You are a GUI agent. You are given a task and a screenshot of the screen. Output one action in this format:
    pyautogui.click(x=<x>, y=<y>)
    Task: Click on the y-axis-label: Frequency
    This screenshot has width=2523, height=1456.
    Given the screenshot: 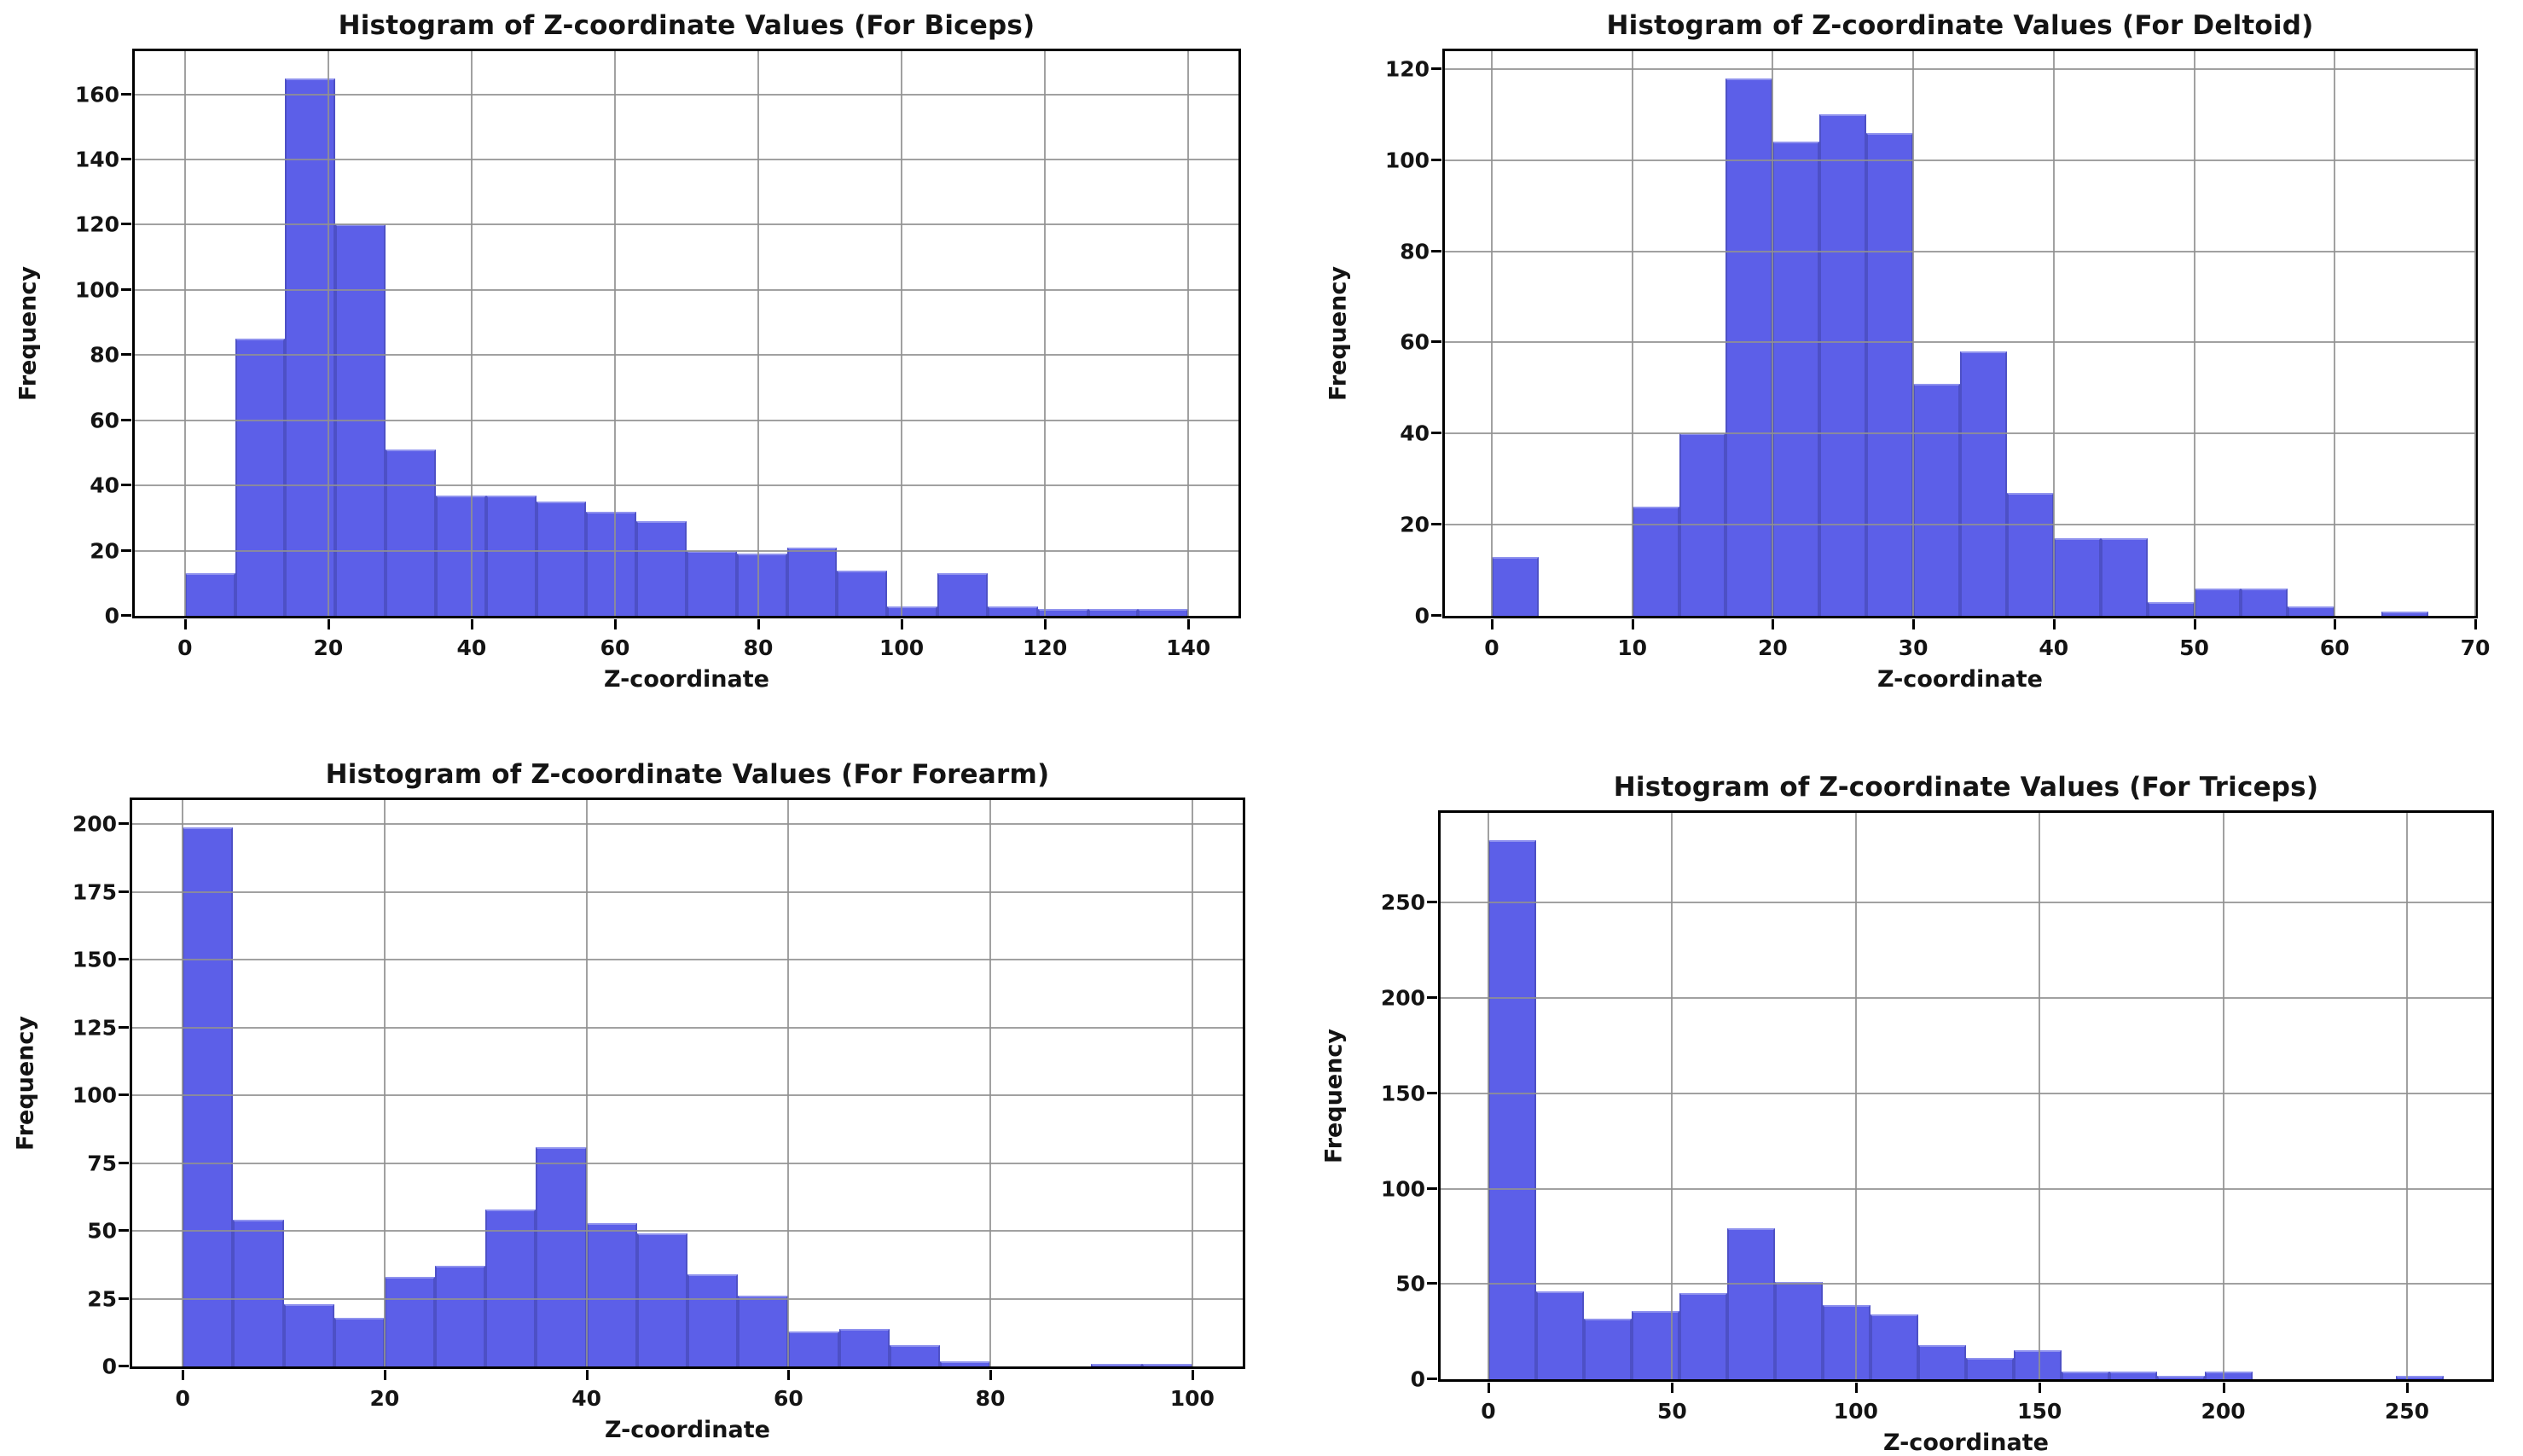 What is the action you would take?
    pyautogui.click(x=28, y=333)
    